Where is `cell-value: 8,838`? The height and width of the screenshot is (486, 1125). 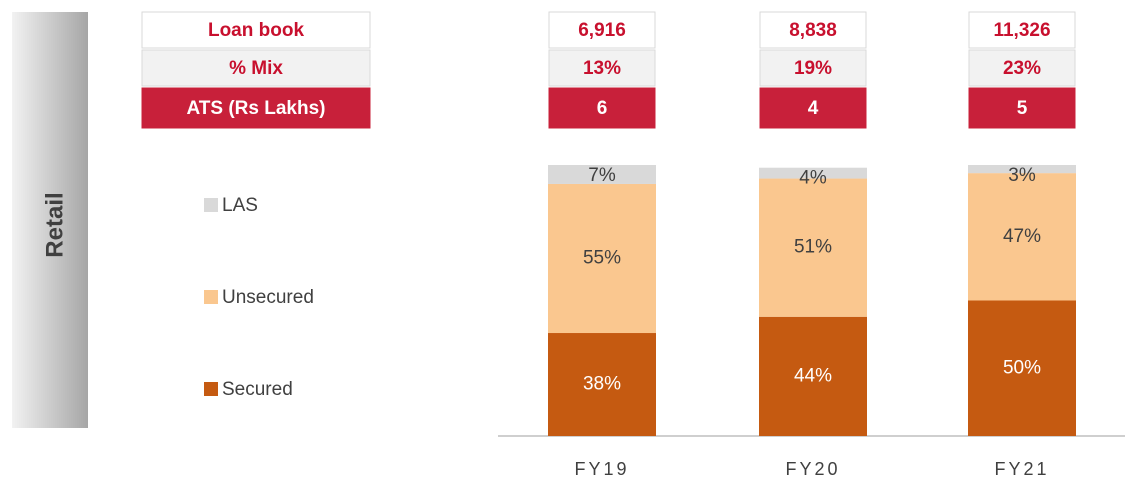
cell-value: 8,838 is located at coordinates (813, 30).